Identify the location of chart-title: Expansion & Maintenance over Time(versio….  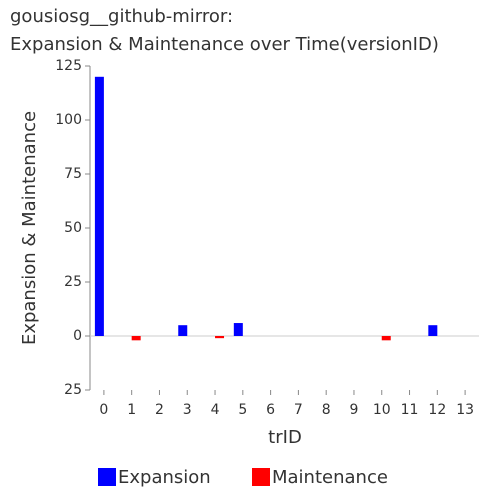
(224, 44).